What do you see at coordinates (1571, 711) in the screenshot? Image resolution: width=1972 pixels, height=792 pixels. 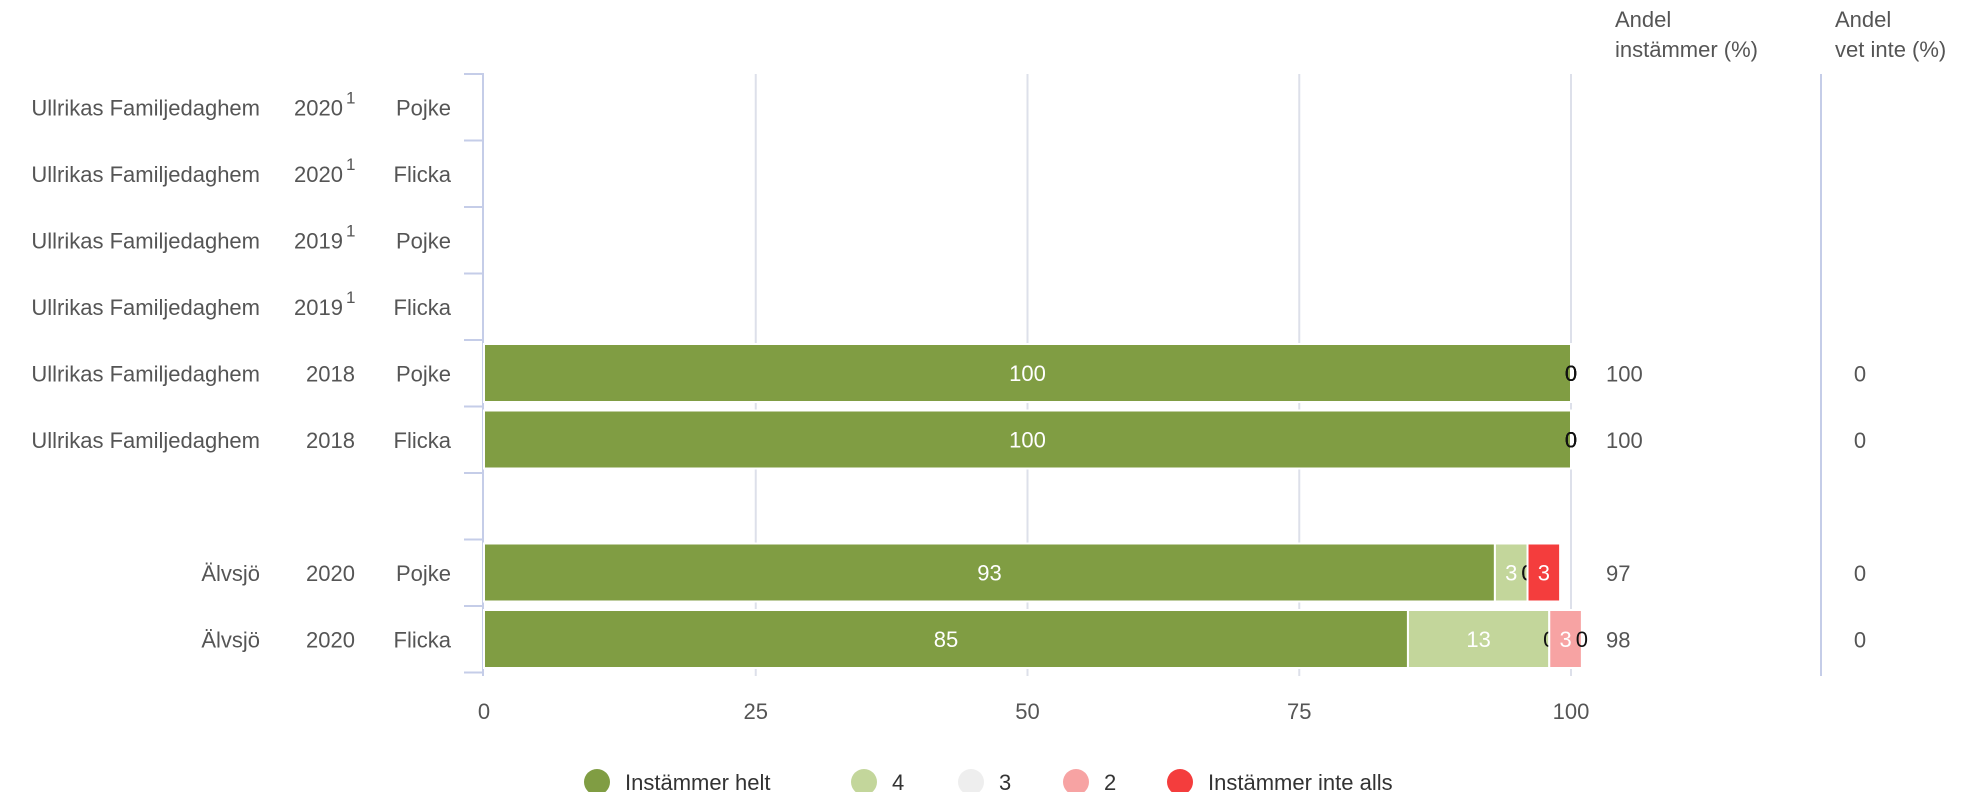 I see `x-tick-label: 100` at bounding box center [1571, 711].